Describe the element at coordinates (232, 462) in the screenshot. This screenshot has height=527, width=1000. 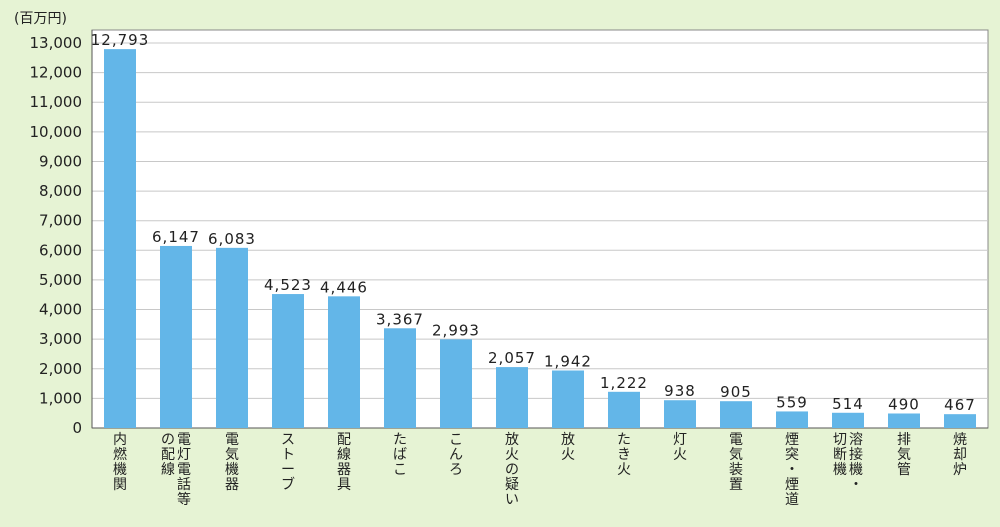
I see `category-label: 電気機器` at that location.